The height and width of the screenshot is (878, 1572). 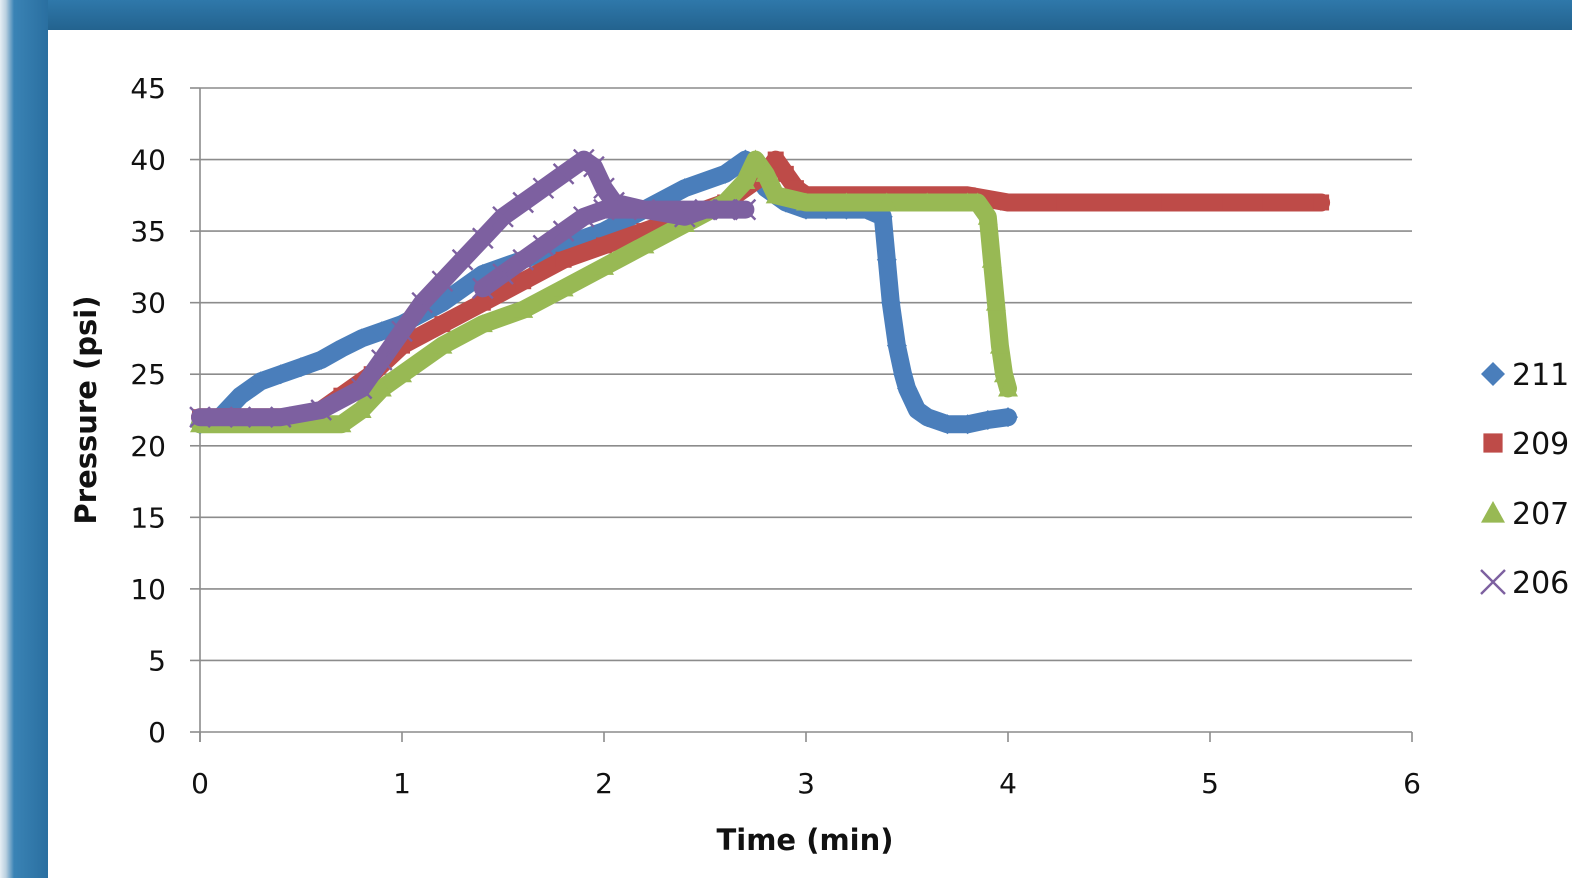 I want to click on y-tick-label: 40, so click(x=148, y=160).